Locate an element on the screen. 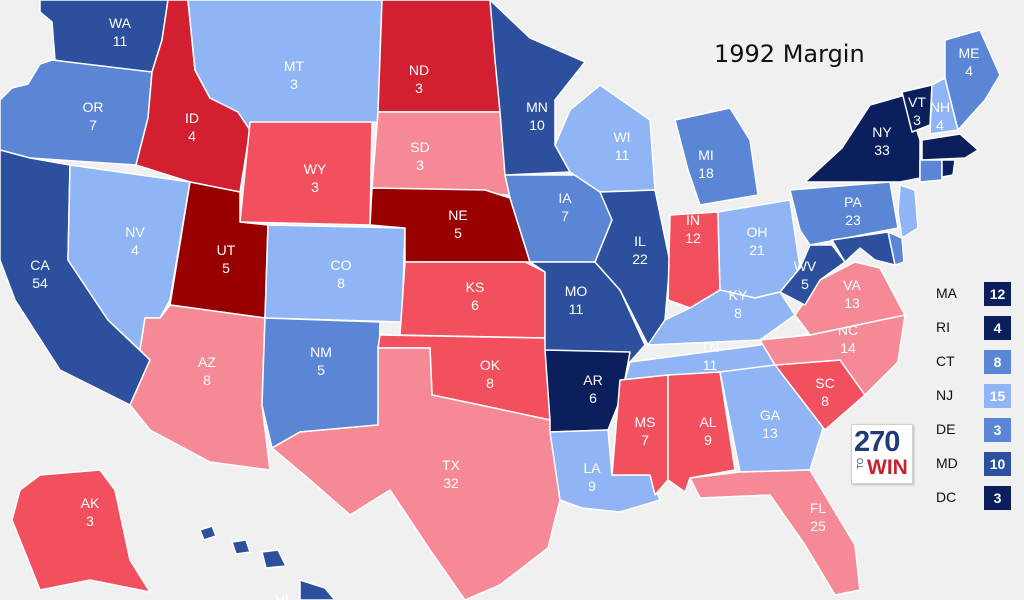 The image size is (1024, 600). state-NH: NH 4 is located at coordinates (944, 106).